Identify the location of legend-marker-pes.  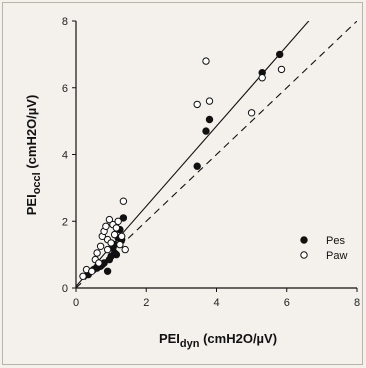
(304, 240).